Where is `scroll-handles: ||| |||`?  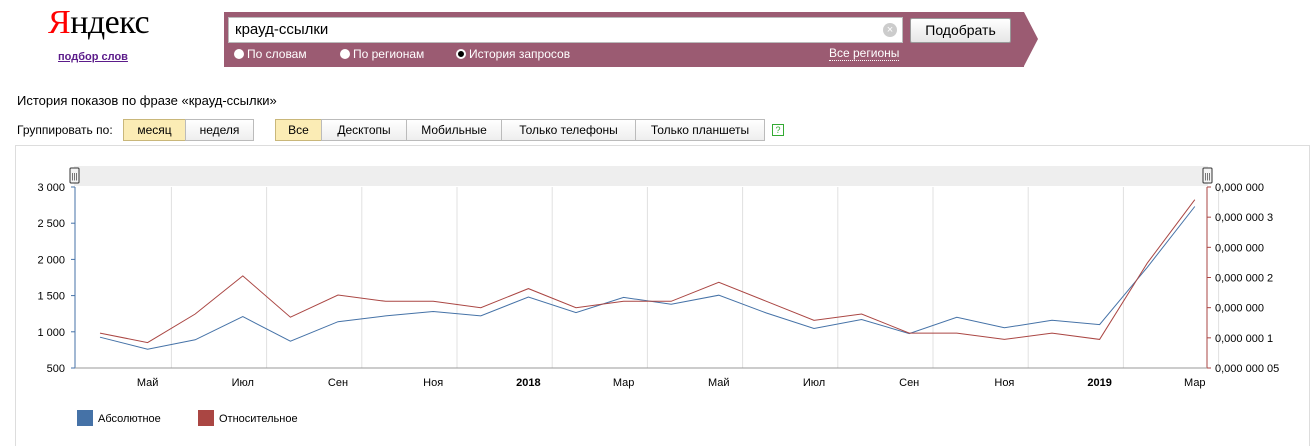 scroll-handles: ||| ||| is located at coordinates (641, 175).